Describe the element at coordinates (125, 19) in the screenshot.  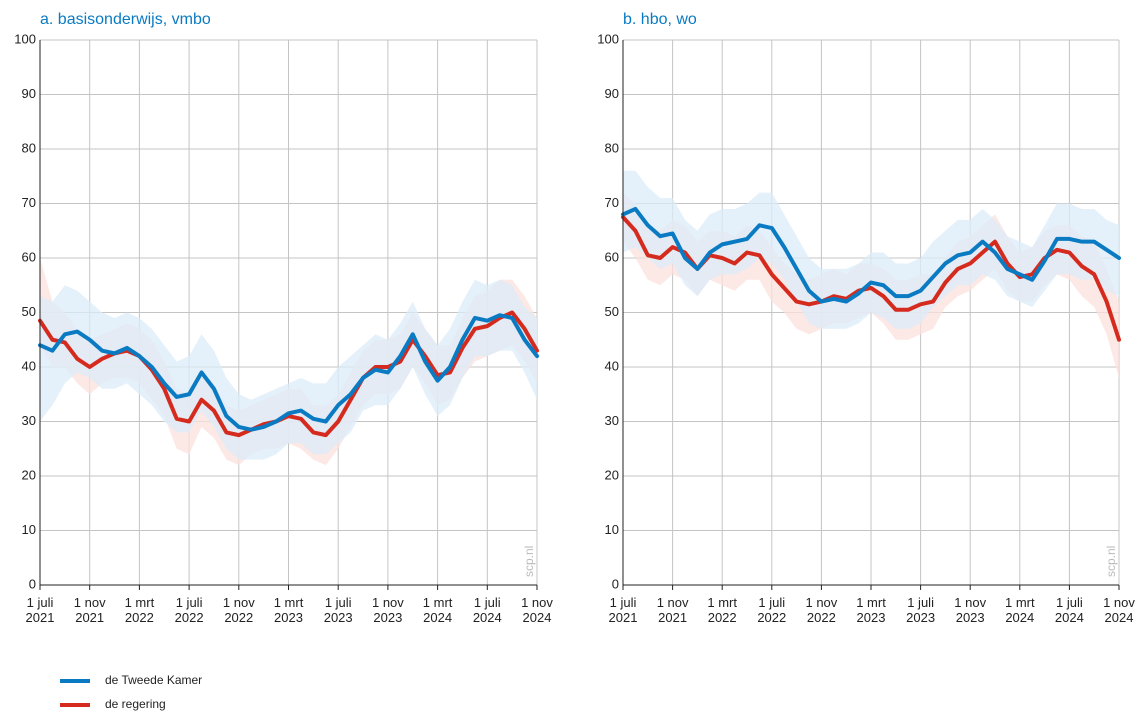
I see `chart-title: a. basisonderwijs, vmbo` at that location.